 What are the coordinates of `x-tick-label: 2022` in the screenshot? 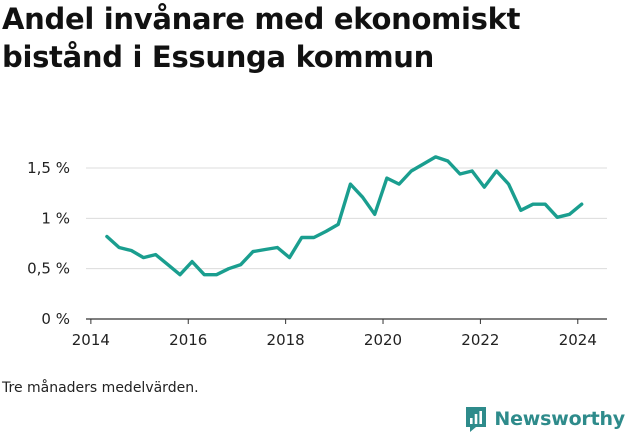 It's located at (480, 340).